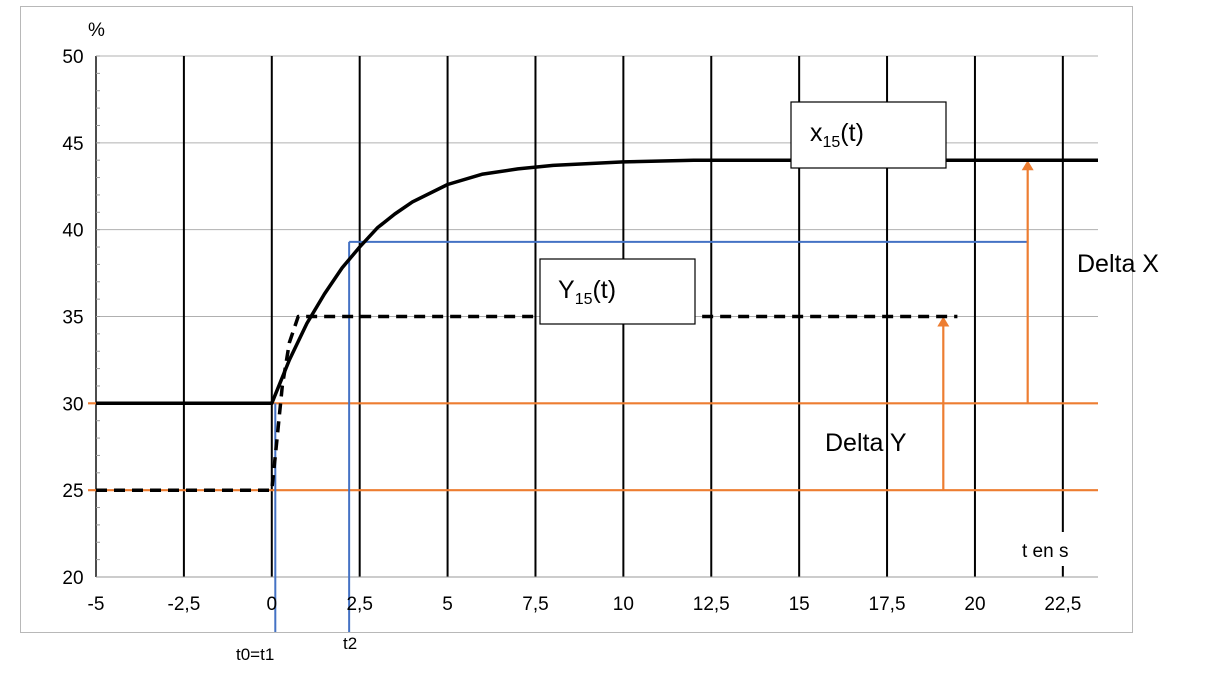  I want to click on x-axis-label: t en s, so click(1045, 551).